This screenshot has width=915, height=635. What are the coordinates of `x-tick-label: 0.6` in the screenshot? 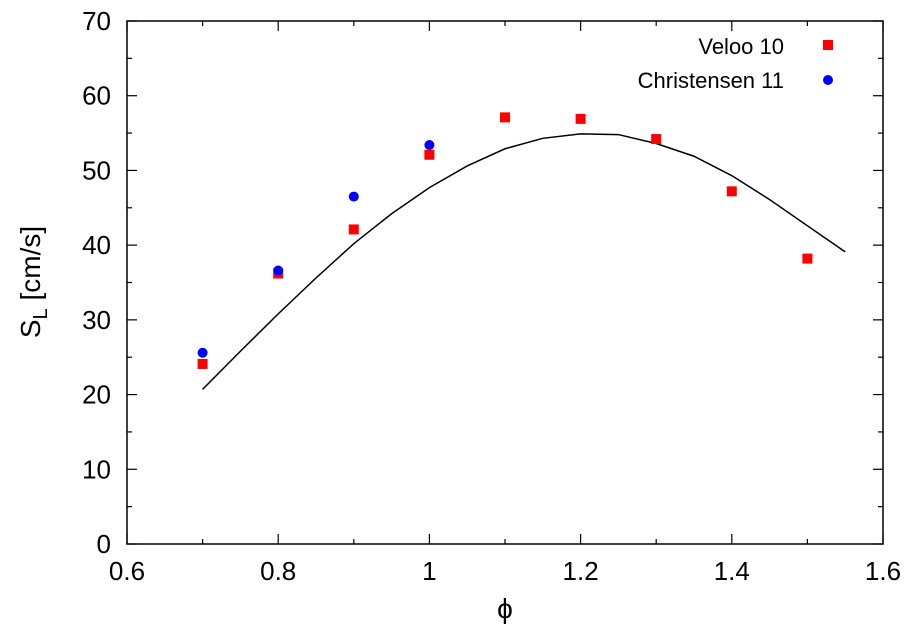 It's located at (127, 571).